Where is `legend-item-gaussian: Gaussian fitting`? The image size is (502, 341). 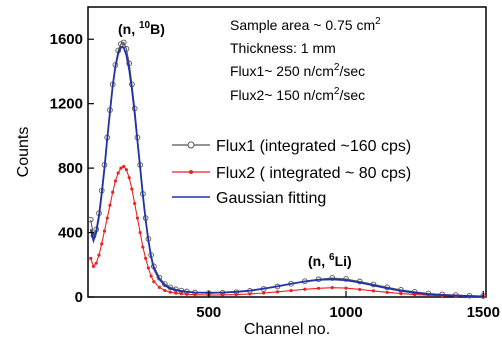 legend-item-gaussian: Gaussian fitting is located at coordinates (249, 198).